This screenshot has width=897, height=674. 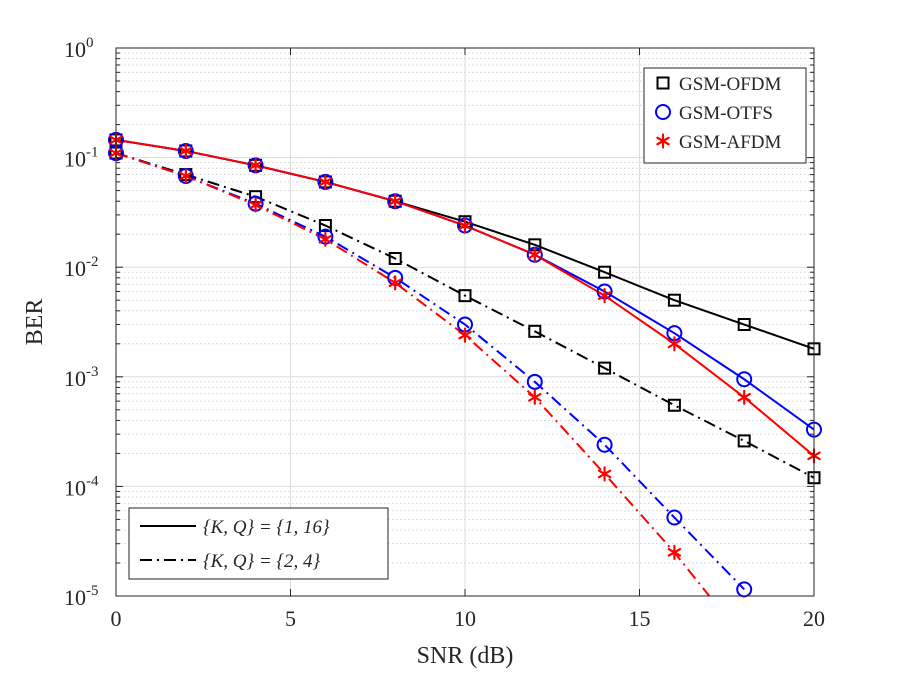 I want to click on marker-legend: GSM-OFDM GSM-OTFS GSM-AFDM, so click(x=725, y=115).